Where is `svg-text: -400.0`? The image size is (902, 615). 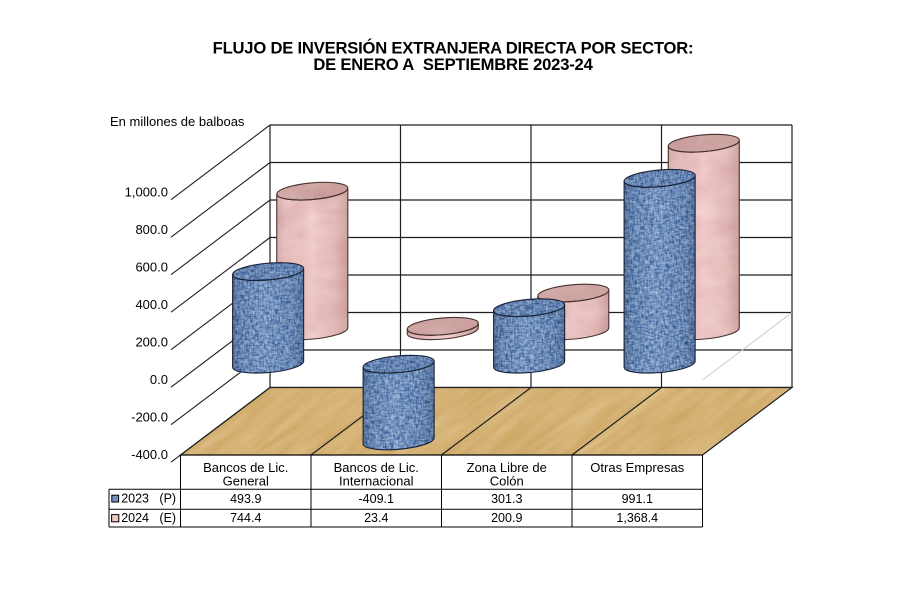 svg-text: -400.0 is located at coordinates (149, 454).